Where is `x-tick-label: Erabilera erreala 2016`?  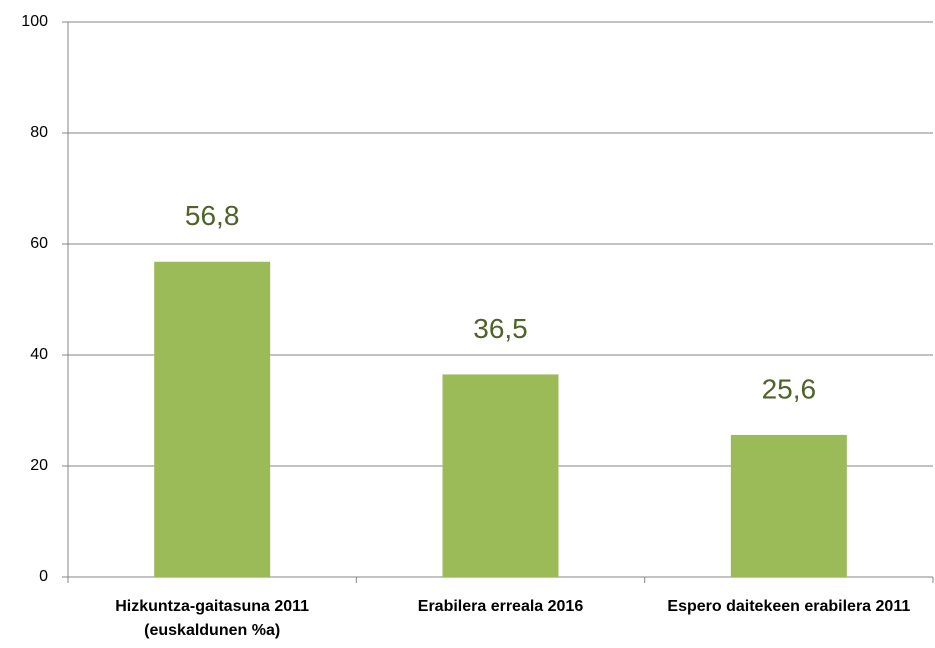
x-tick-label: Erabilera erreala 2016 is located at coordinates (500, 606).